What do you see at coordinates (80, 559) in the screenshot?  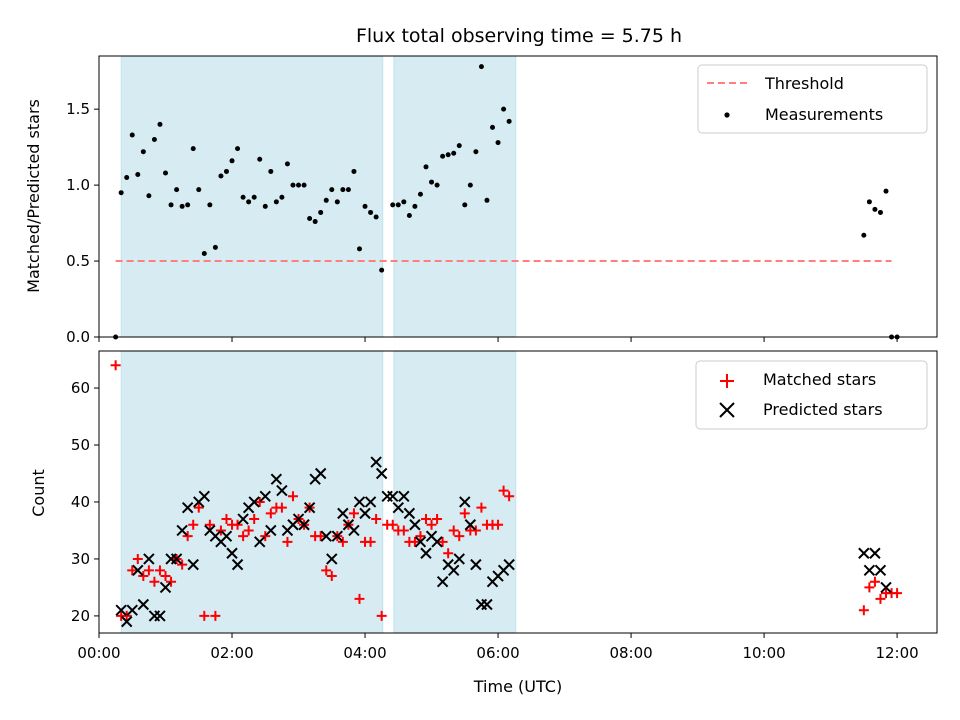 I see `count-y-tick-label-1: 30` at bounding box center [80, 559].